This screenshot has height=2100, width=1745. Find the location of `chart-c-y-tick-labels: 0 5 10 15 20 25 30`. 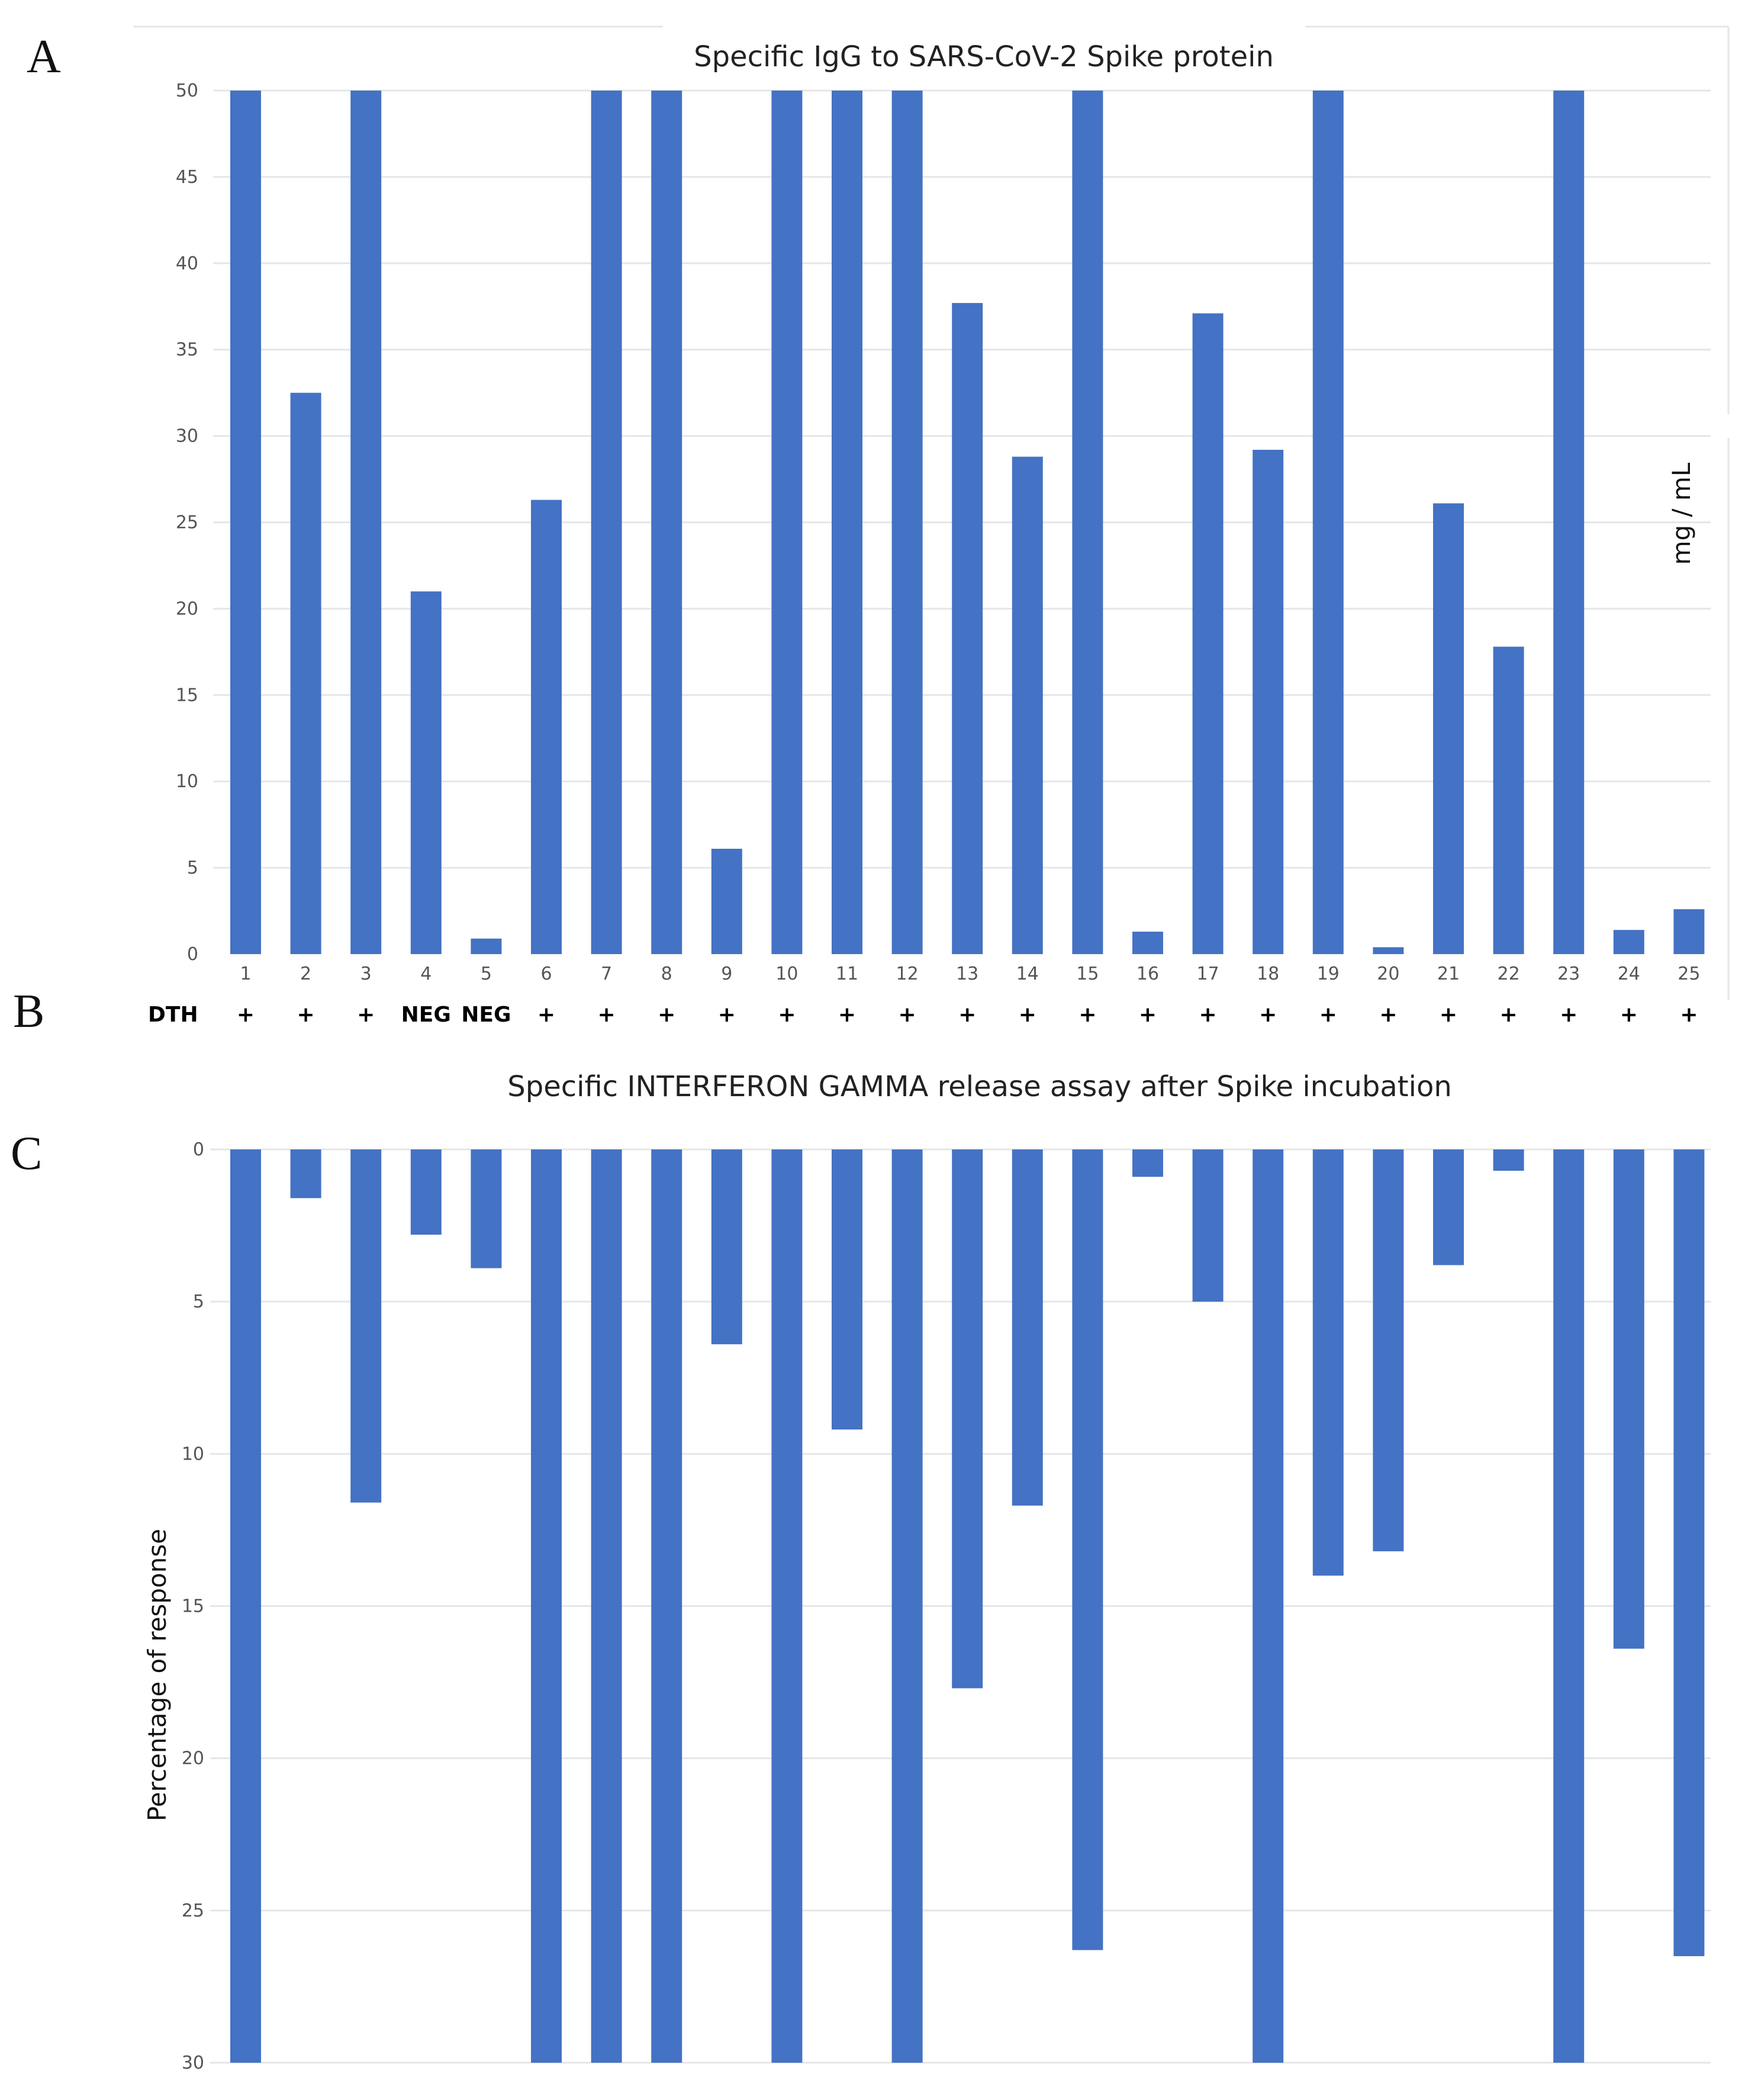

chart-c-y-tick-labels: 0 5 10 15 20 25 30 is located at coordinates (193, 1606).